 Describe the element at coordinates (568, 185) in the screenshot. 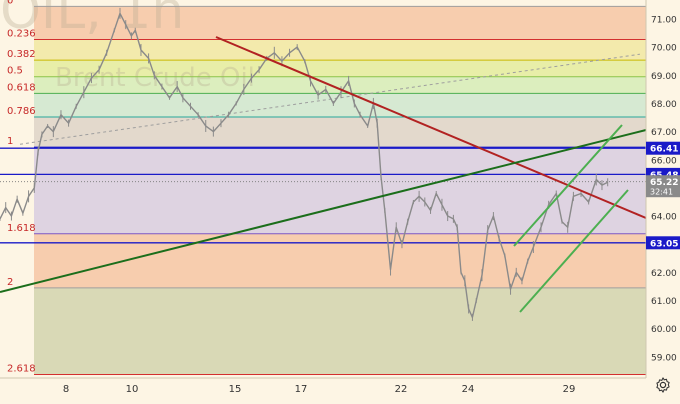

I see `channel-upper-line` at that location.